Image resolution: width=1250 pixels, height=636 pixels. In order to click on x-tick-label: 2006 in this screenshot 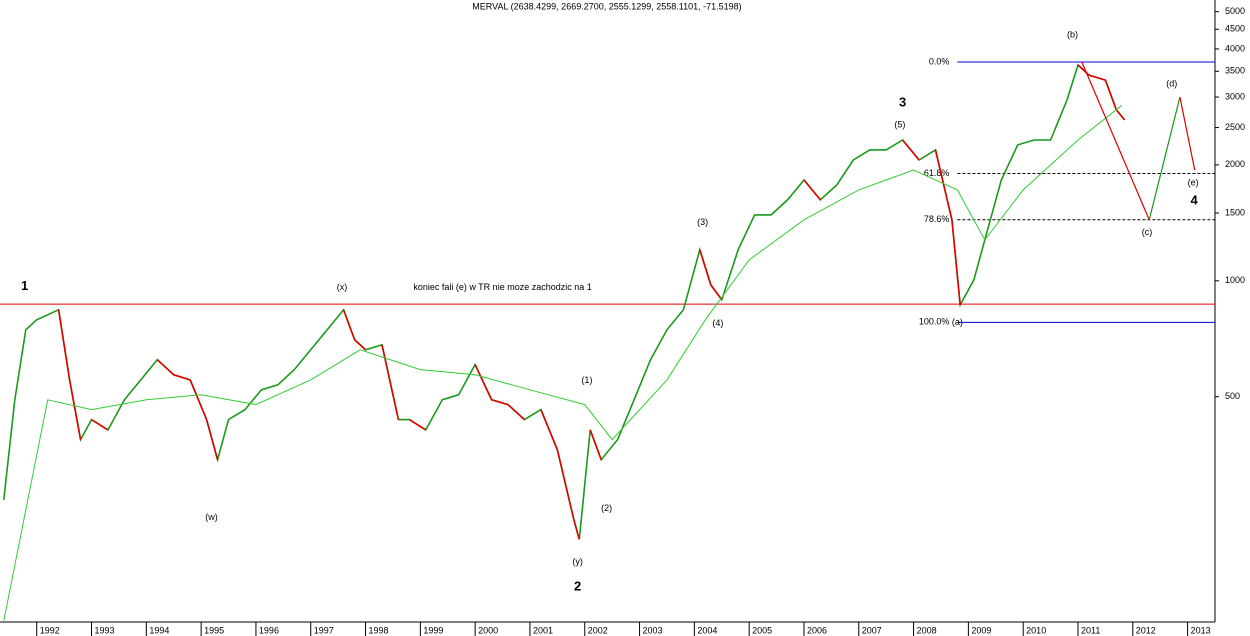, I will do `click(817, 630)`.